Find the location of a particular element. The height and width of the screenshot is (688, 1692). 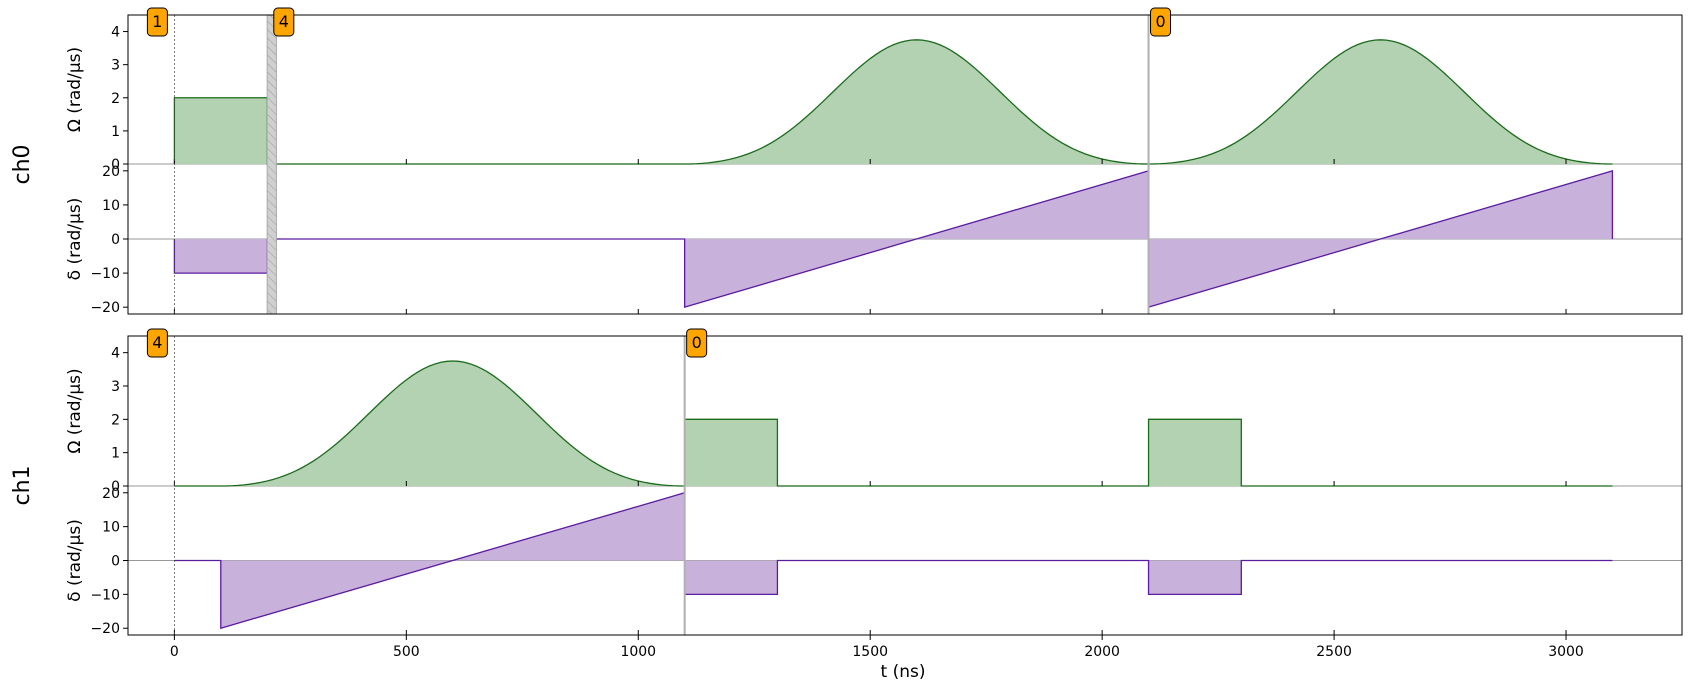

x-axis-label: t (ns) is located at coordinates (903, 672).